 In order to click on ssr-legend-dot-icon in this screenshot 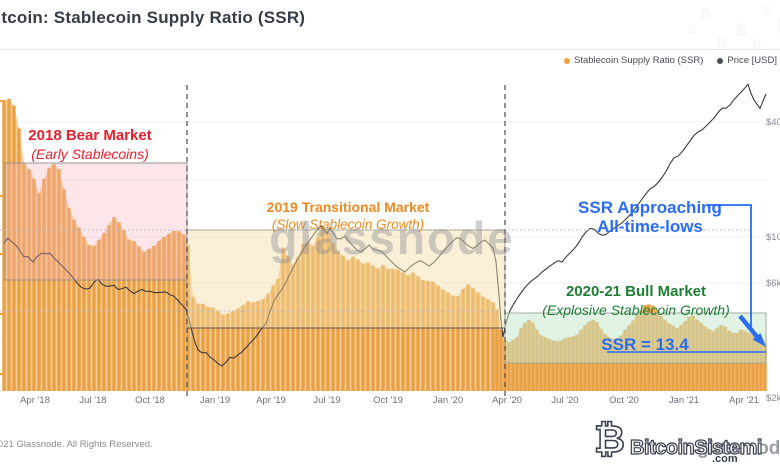, I will do `click(567, 60)`.